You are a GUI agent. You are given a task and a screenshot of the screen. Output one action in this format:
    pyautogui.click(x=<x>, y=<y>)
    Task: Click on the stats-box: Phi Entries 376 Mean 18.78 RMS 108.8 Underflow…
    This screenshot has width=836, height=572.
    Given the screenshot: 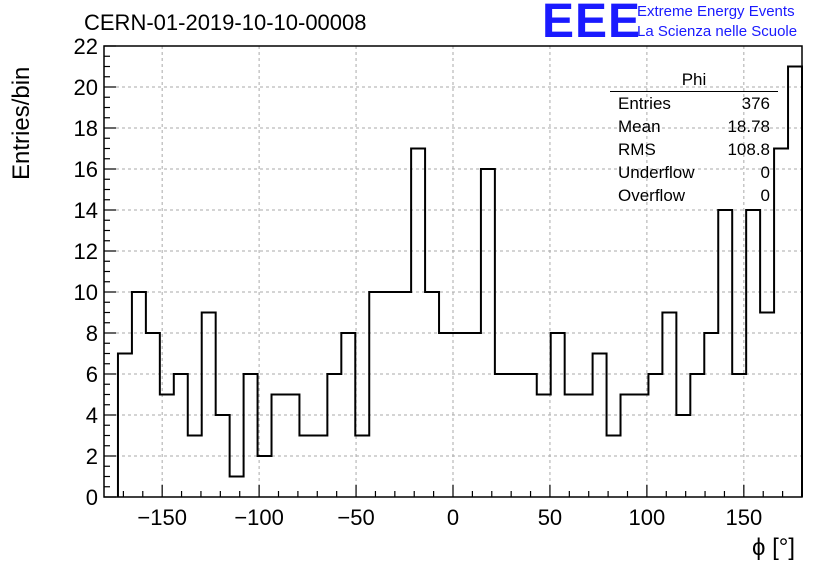 What is the action you would take?
    pyautogui.click(x=694, y=138)
    